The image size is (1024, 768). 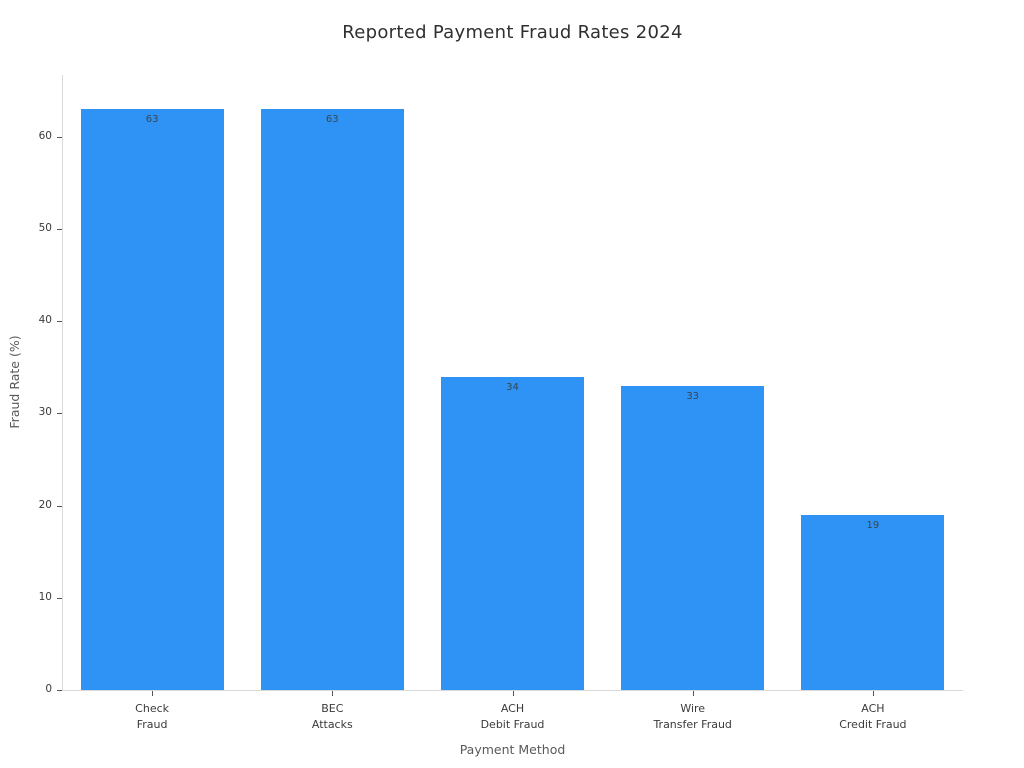 What do you see at coordinates (14, 382) in the screenshot?
I see `y-axis-title-text: Fraud Rate (%)` at bounding box center [14, 382].